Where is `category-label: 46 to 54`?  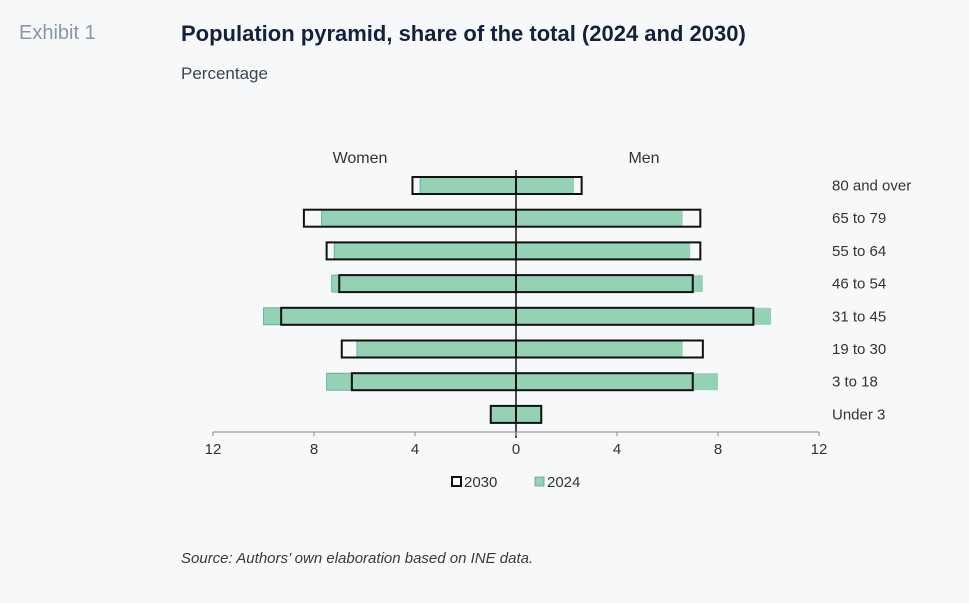
category-label: 46 to 54 is located at coordinates (859, 284).